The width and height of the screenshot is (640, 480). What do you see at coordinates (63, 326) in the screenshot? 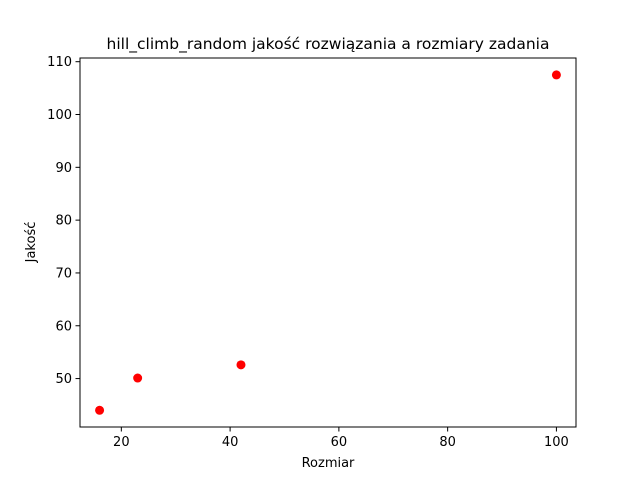
I see `y-tick-label: 60` at bounding box center [63, 326].